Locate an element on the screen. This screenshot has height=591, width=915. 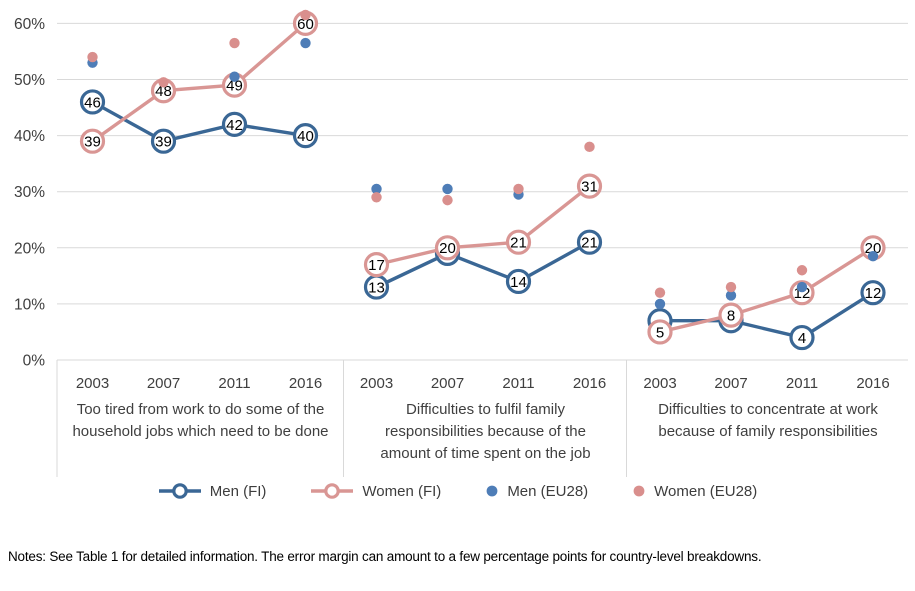
y-axis-tick-label: 60% is located at coordinates (29, 24).